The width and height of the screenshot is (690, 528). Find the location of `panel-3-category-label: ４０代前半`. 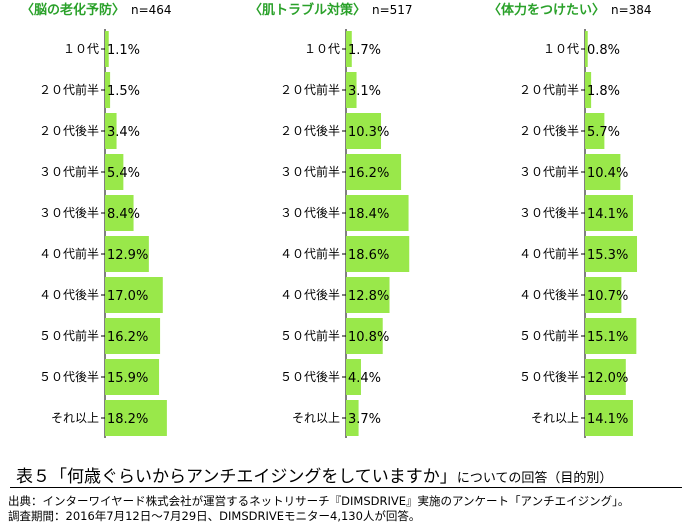

panel-3-category-label: ４０代前半 is located at coordinates (549, 253).